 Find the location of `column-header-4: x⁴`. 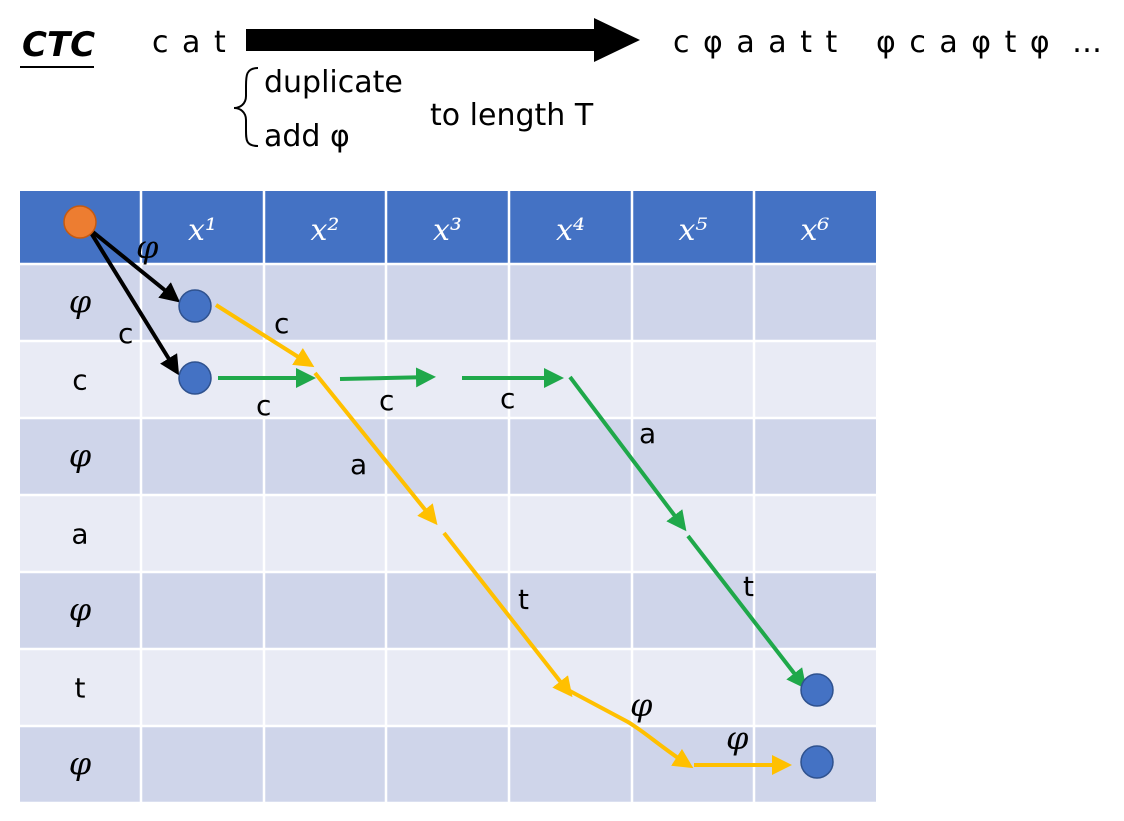

column-header-4: x⁴ is located at coordinates (570, 230).